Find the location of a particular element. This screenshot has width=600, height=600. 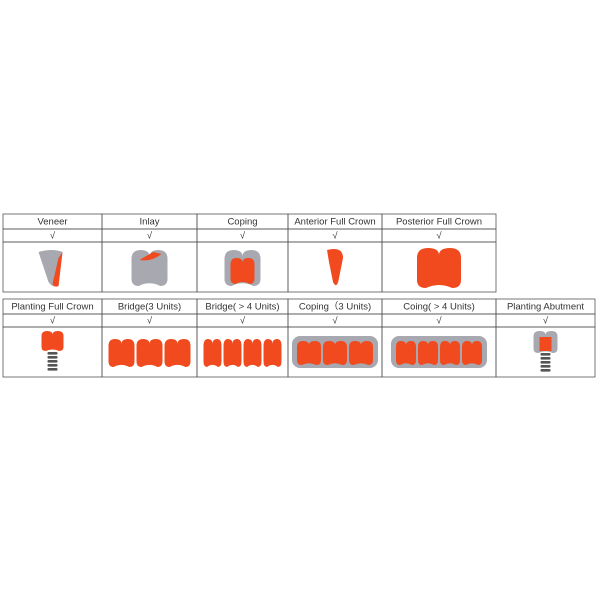

column-label: Anterior Full Crown is located at coordinates (334, 222).